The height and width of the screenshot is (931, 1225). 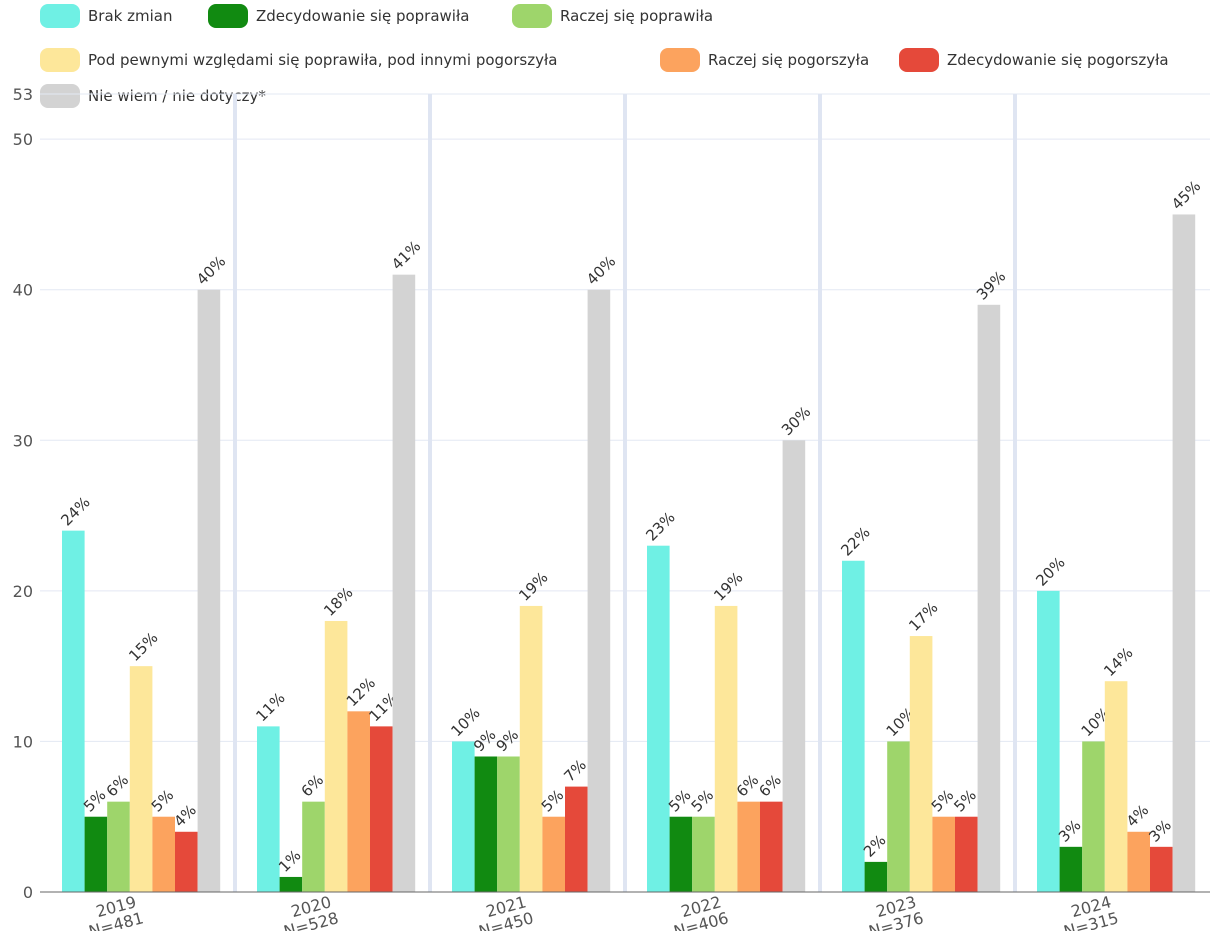 What do you see at coordinates (75, 511) in the screenshot?
I see `data-label: 24%` at bounding box center [75, 511].